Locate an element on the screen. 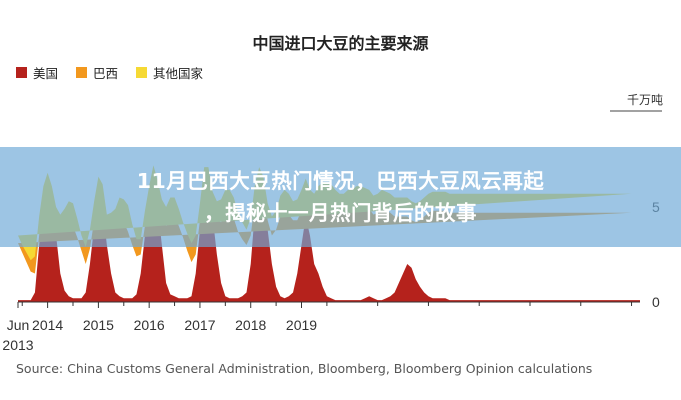 The image size is (681, 400). headline-line-1: 11月巴西大豆热门情况，巴西大豆风云再起 is located at coordinates (340, 181).